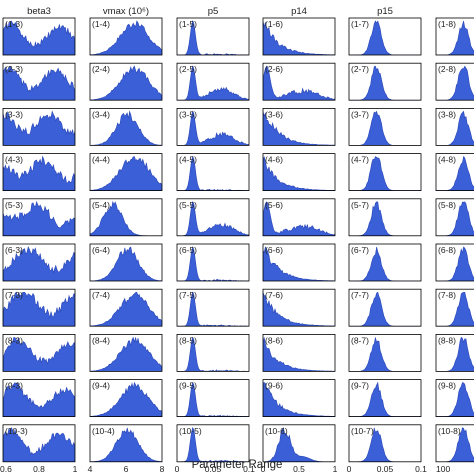 This screenshot has height=474, width=474. Describe the element at coordinates (385, 469) in the screenshot. I see `tick-label: 0.05` at that location.